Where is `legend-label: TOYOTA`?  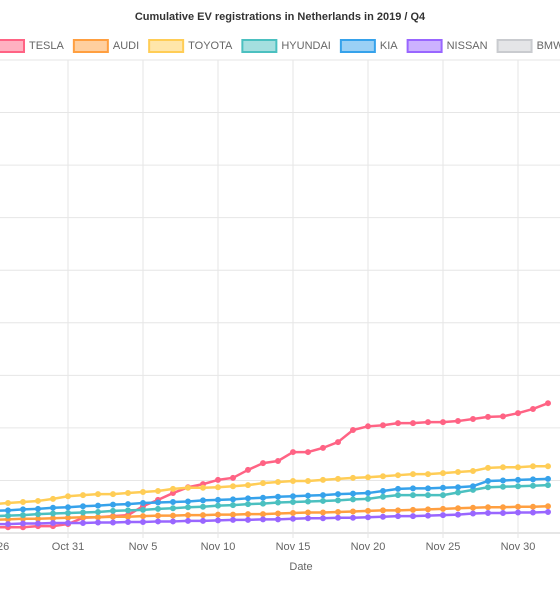
legend-label: TOYOTA is located at coordinates (210, 46).